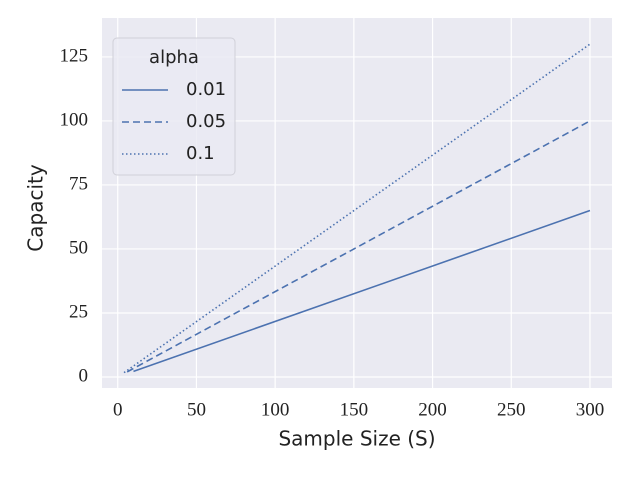  What do you see at coordinates (590, 409) in the screenshot?
I see `x-tick-label: 300` at bounding box center [590, 409].